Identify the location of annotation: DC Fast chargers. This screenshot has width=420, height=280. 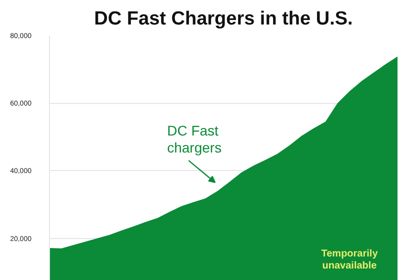
(194, 139).